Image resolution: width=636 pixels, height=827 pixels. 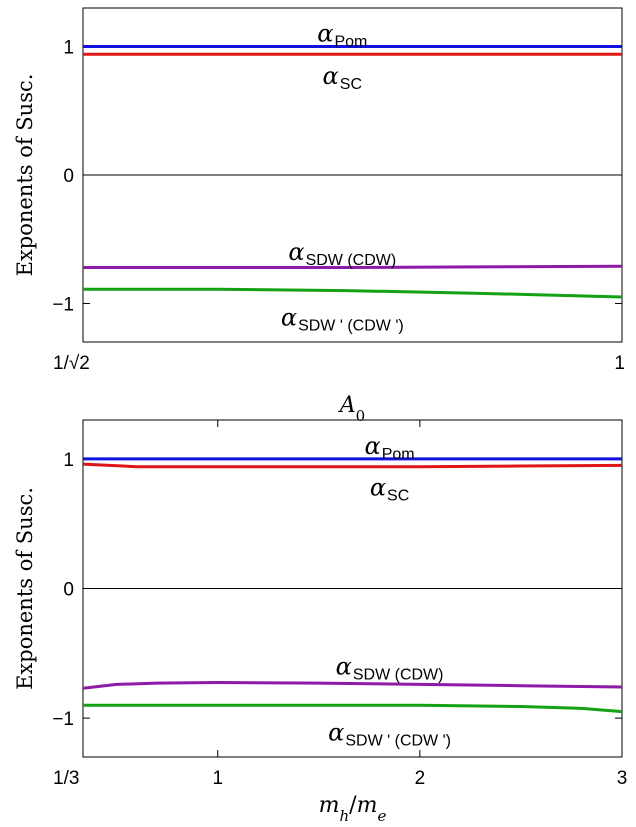 I want to click on x-axis-label: mh/me, so click(x=353, y=809).